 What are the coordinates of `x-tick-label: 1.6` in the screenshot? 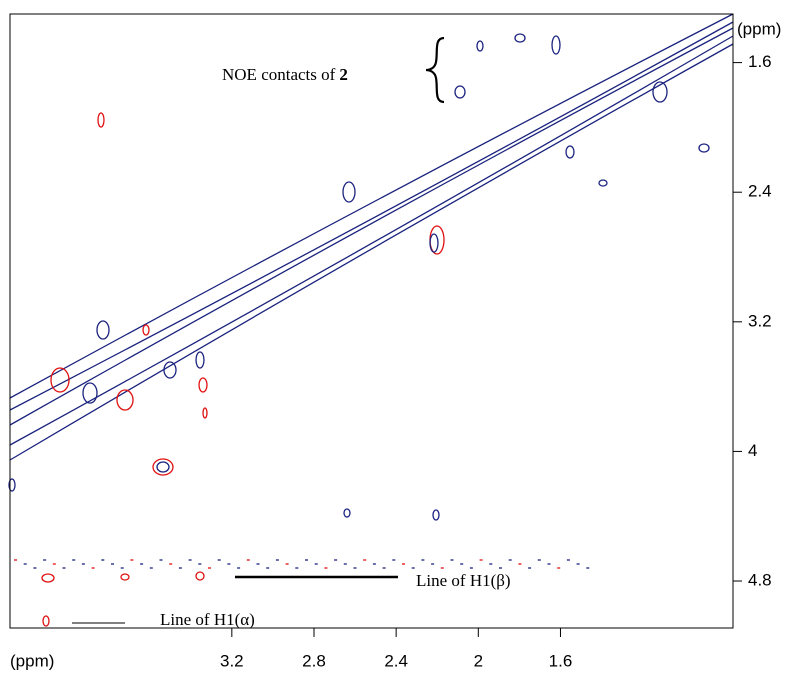 It's located at (561, 660).